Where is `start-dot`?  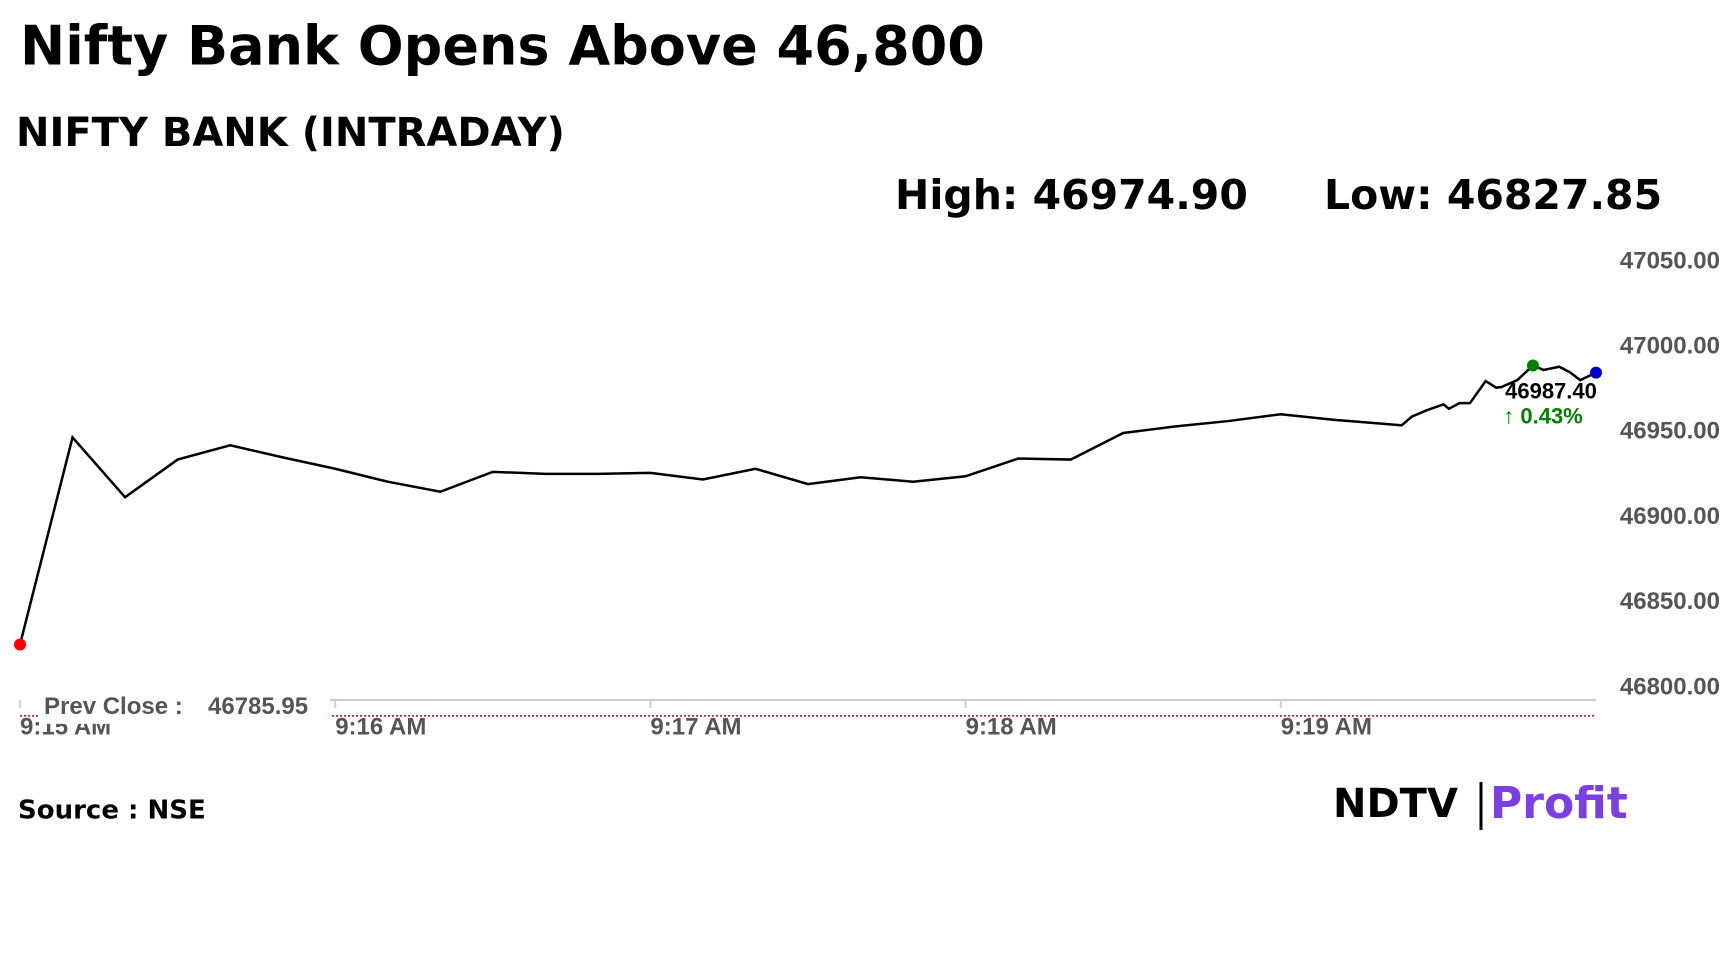
start-dot is located at coordinates (20, 644).